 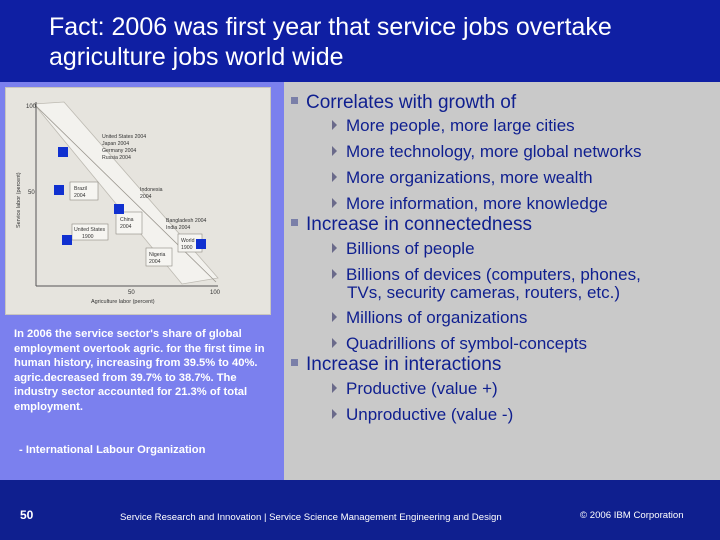 I want to click on sub-bullet-continuation: TVs, security cameras, routers, etc.), so click(x=484, y=292).